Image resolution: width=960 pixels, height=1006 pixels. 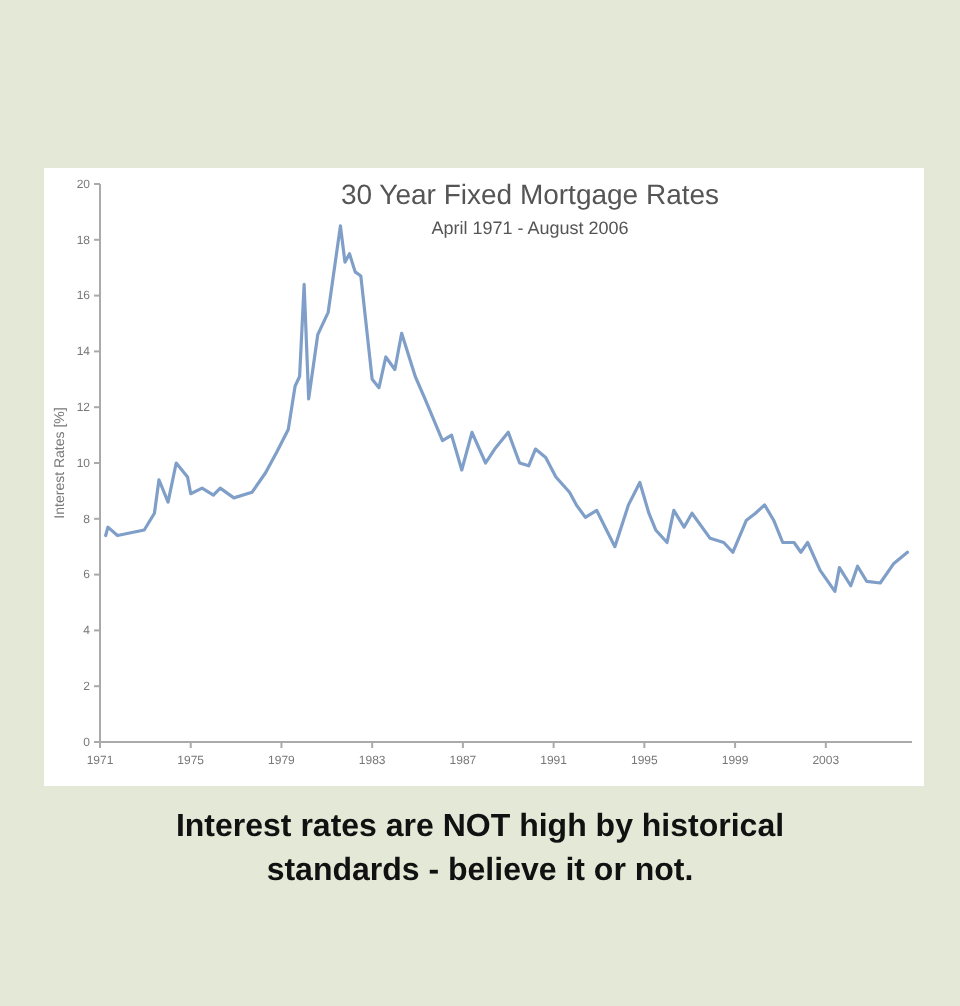 What do you see at coordinates (480, 849) in the screenshot?
I see `text: Interest rates are NOT high by historical standards - believe it or not.` at bounding box center [480, 849].